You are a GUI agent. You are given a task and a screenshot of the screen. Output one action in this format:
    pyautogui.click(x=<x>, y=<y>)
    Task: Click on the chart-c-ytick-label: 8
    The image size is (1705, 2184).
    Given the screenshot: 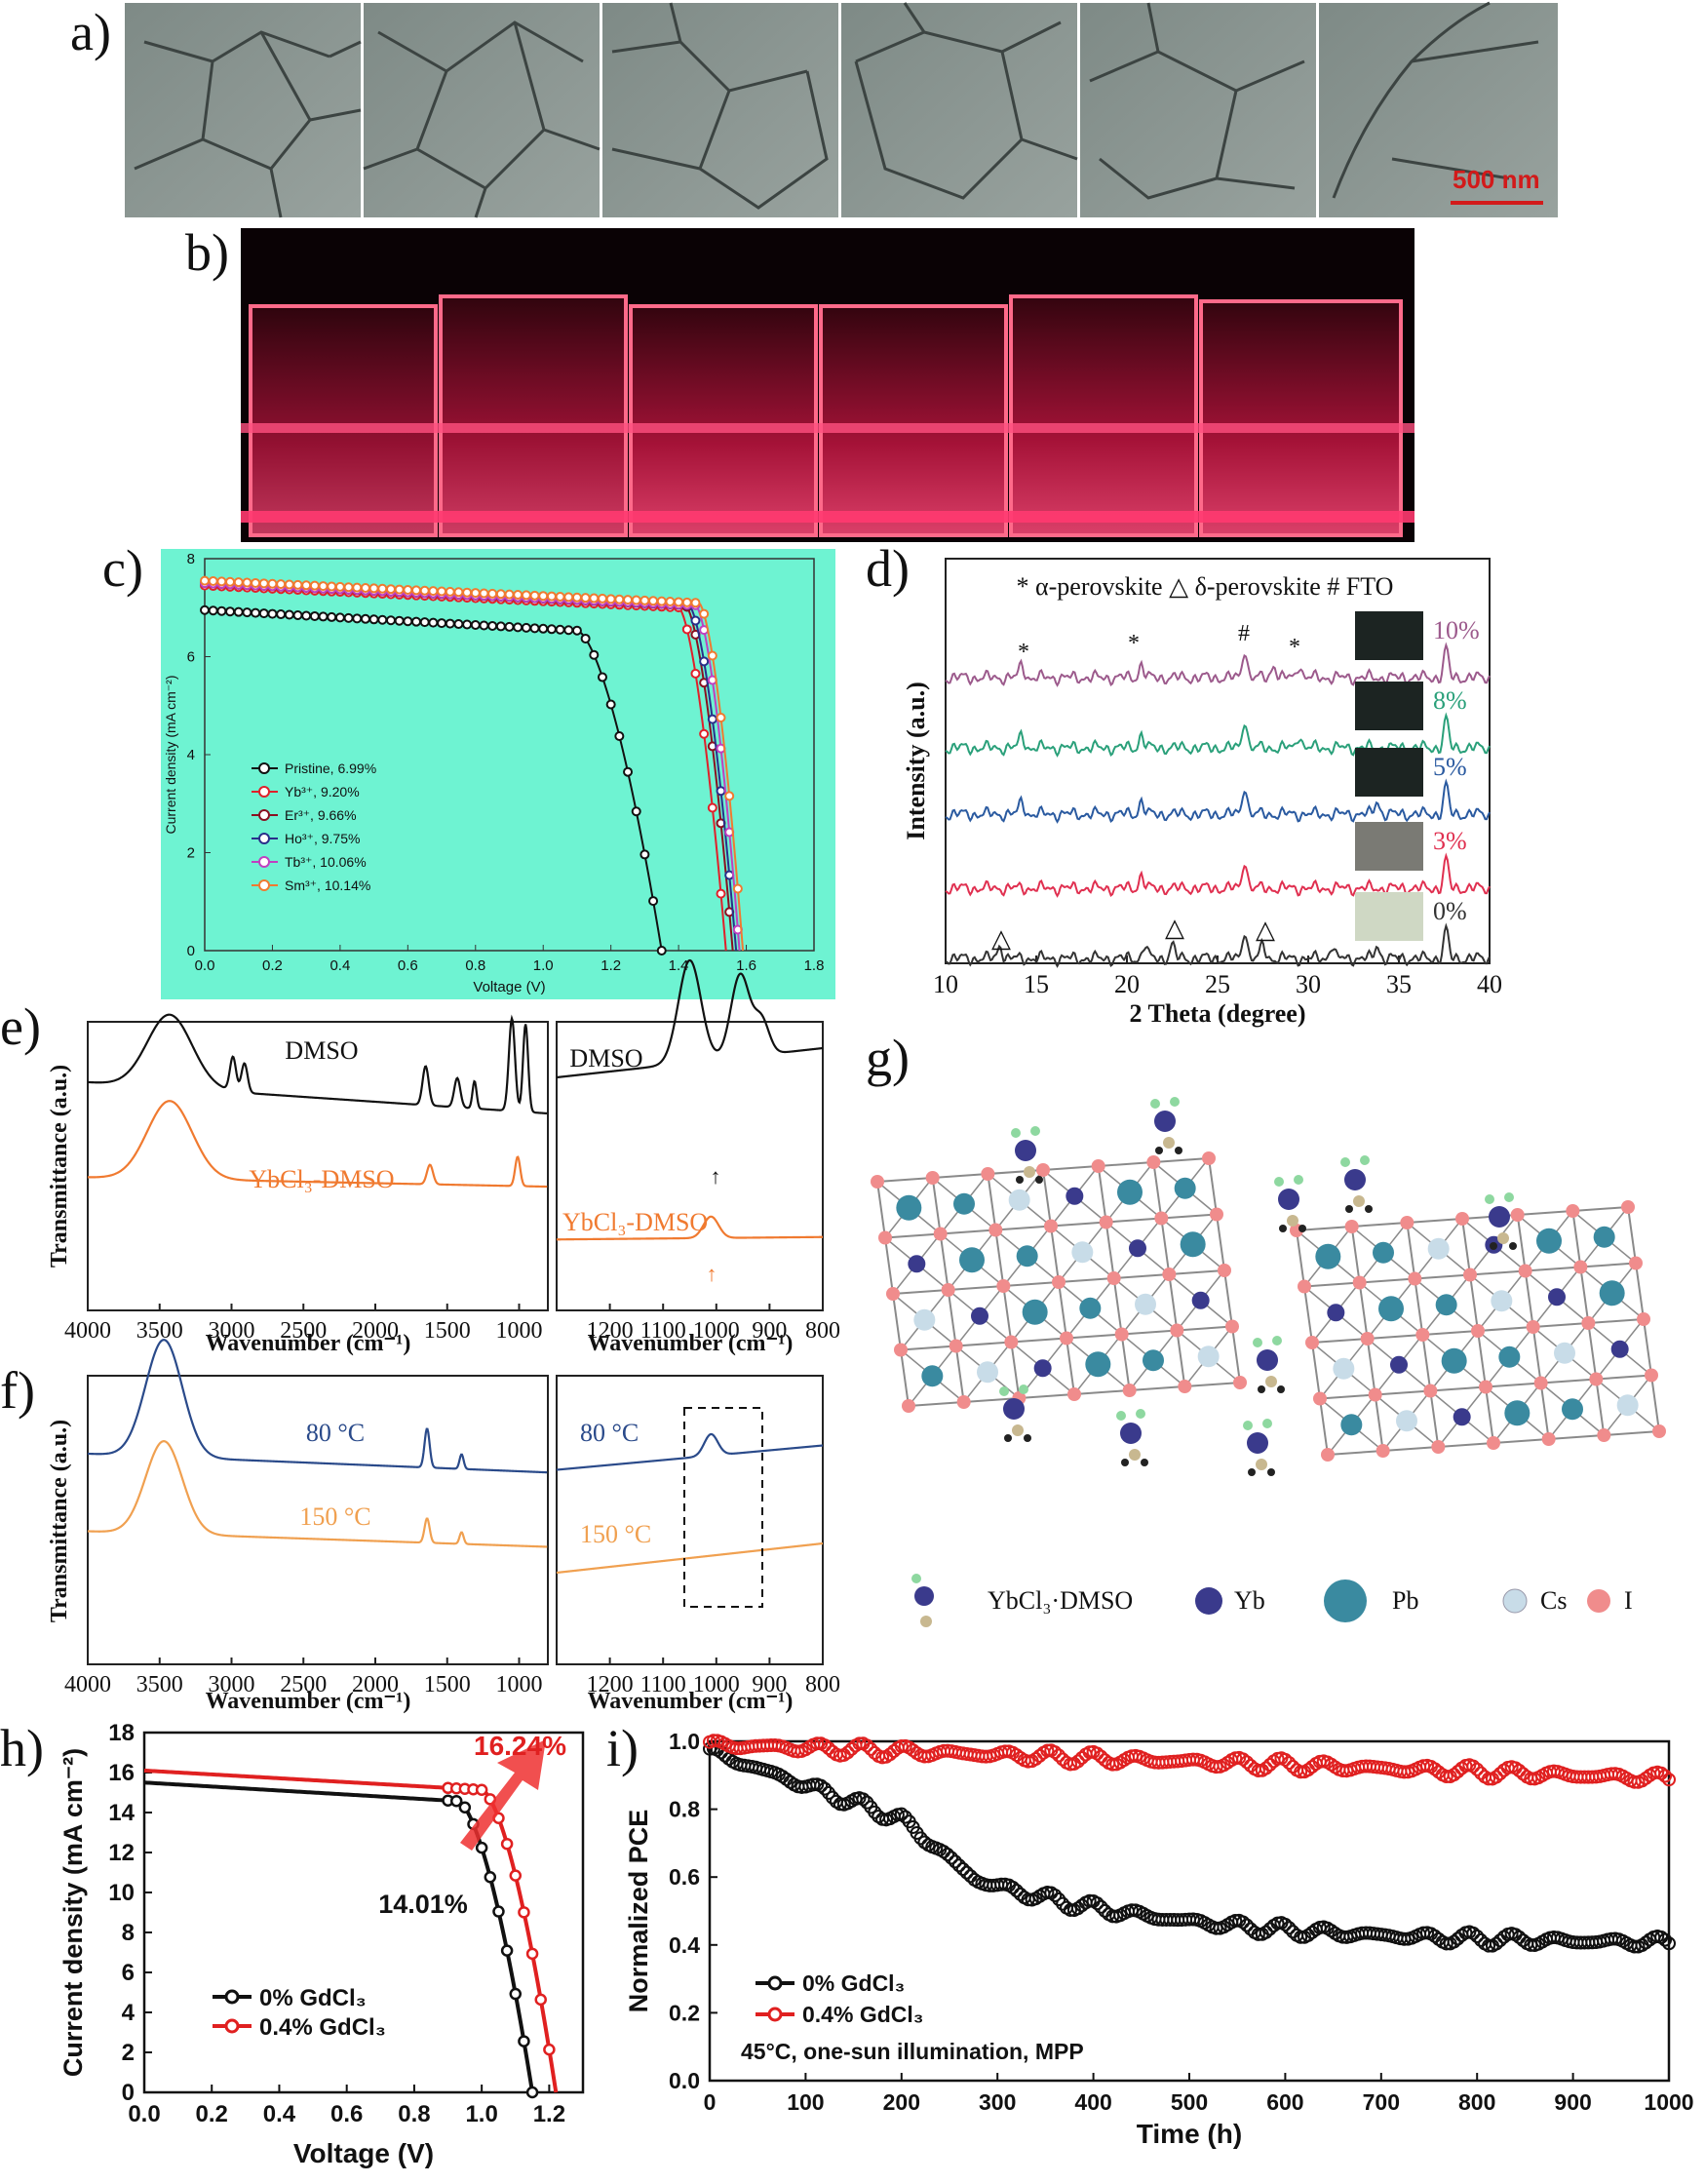 What is the action you would take?
    pyautogui.click(x=191, y=559)
    